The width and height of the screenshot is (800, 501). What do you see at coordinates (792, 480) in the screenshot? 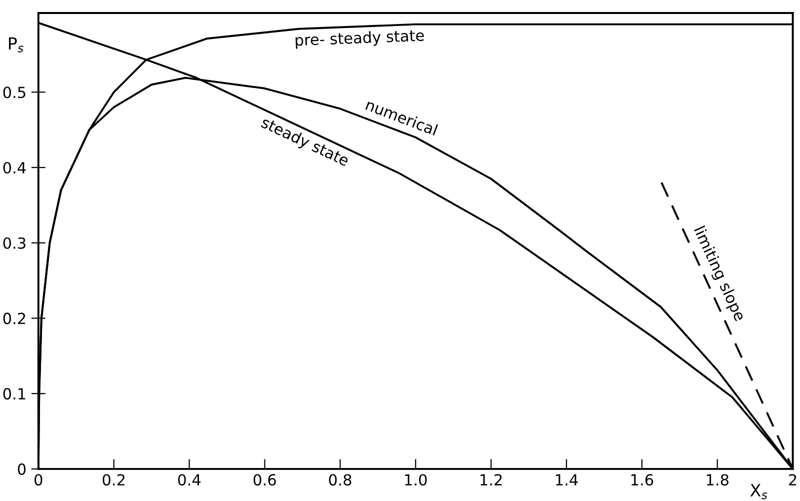
I see `x-tick-label: 2` at bounding box center [792, 480].